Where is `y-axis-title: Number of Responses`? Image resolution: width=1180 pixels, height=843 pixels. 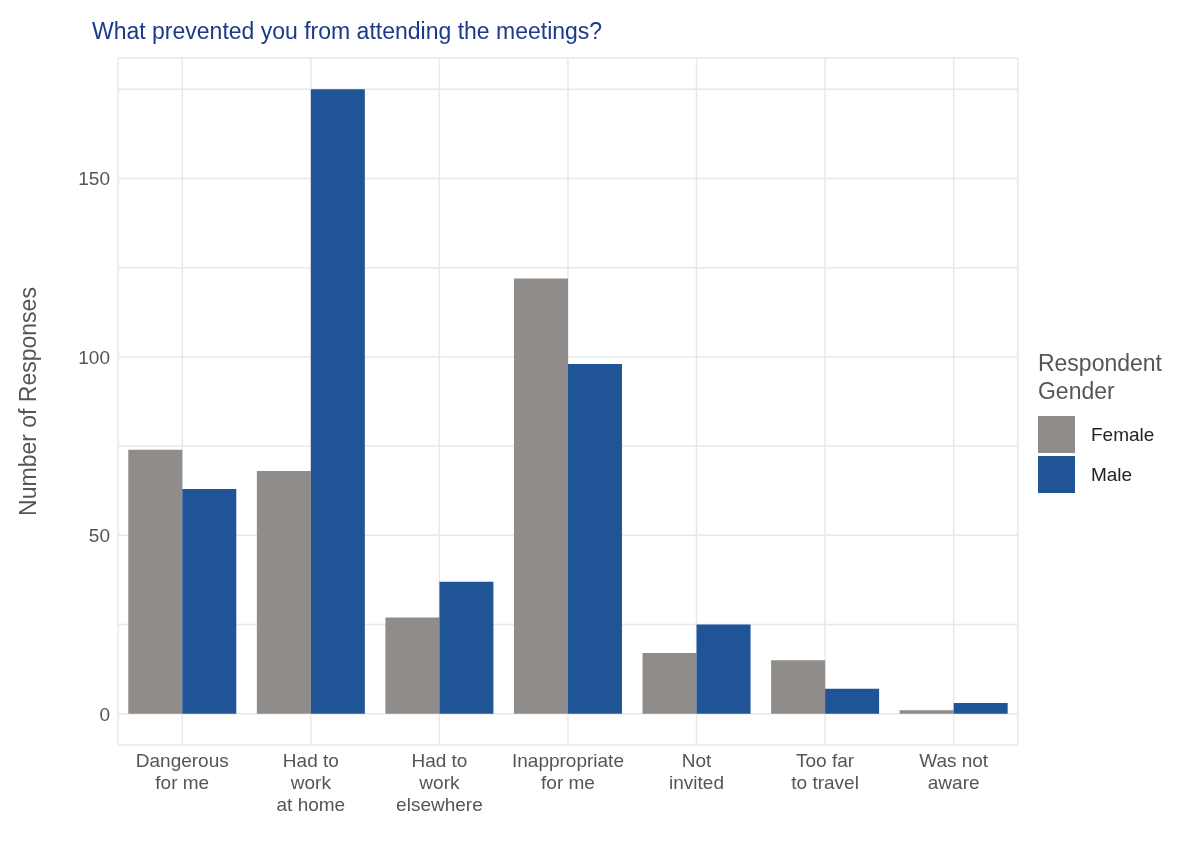 y-axis-title: Number of Responses is located at coordinates (28, 401).